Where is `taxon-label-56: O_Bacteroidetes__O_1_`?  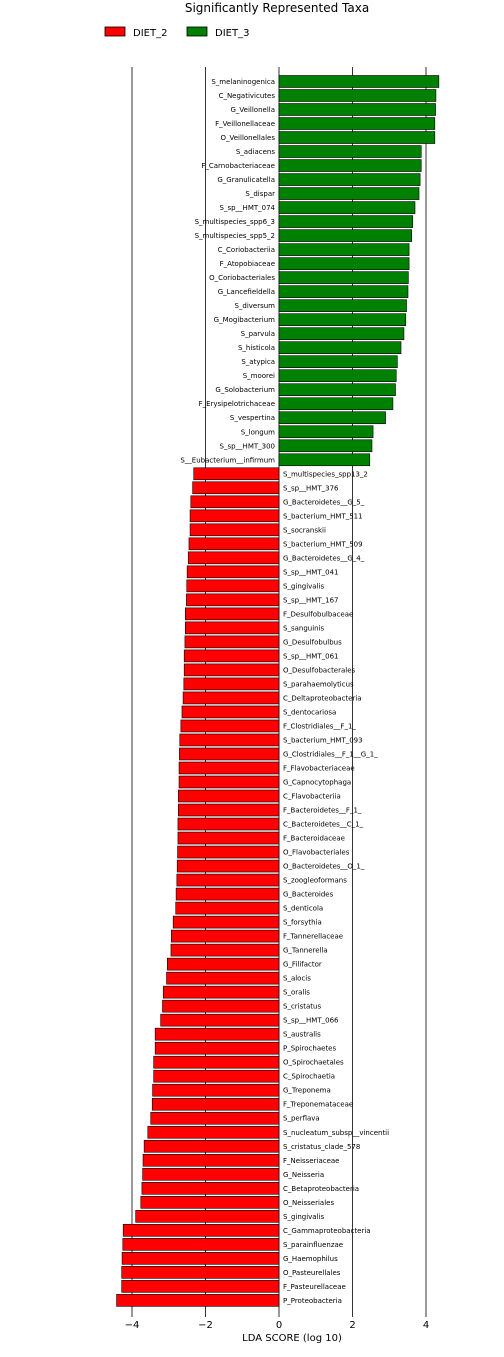
taxon-label-56: O_Bacteroidetes__O_1_ is located at coordinates (324, 867).